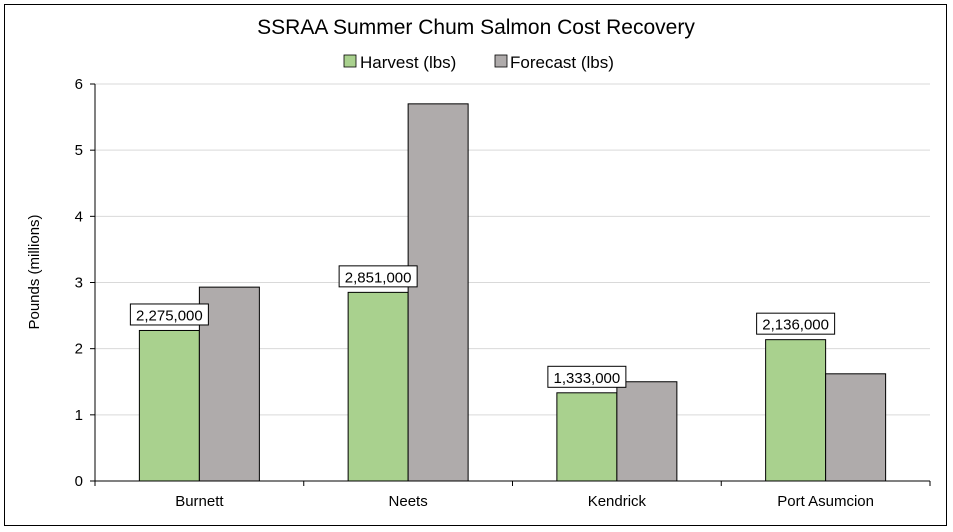 The width and height of the screenshot is (953, 532). What do you see at coordinates (79, 216) in the screenshot?
I see `y-tick-label: 4` at bounding box center [79, 216].